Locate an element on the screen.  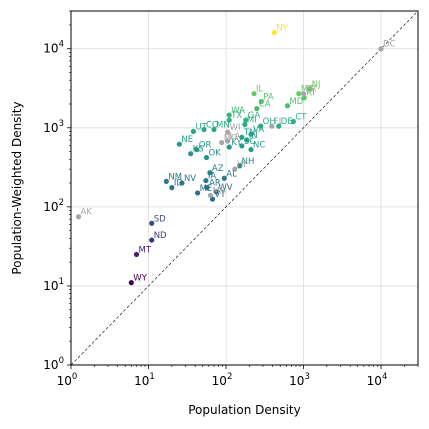
point-label-oh: OH is located at coordinates (269, 122).